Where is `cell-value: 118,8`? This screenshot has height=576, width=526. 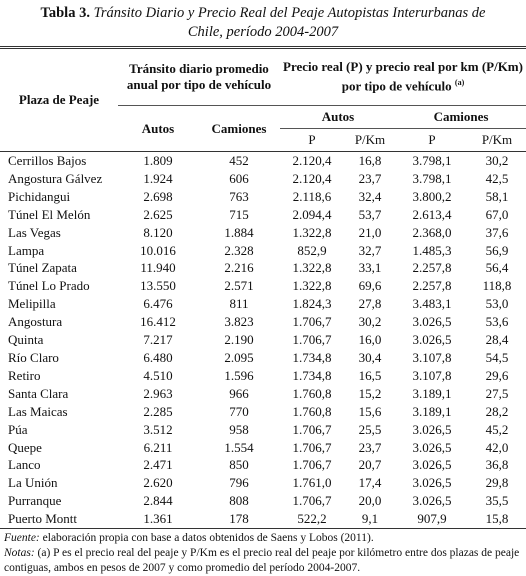
cell-value: 118,8 is located at coordinates (497, 286).